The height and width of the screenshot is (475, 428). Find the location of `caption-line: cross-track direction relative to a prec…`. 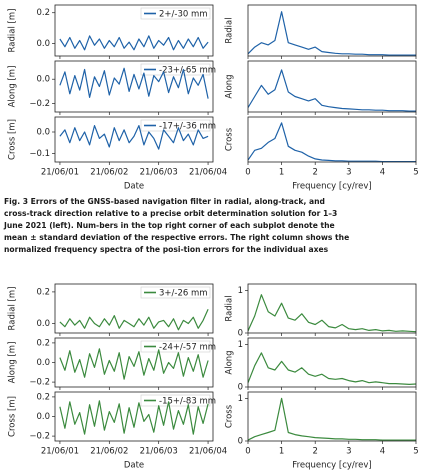

caption-line: cross-track direction relative to a prec… is located at coordinates (171, 213).